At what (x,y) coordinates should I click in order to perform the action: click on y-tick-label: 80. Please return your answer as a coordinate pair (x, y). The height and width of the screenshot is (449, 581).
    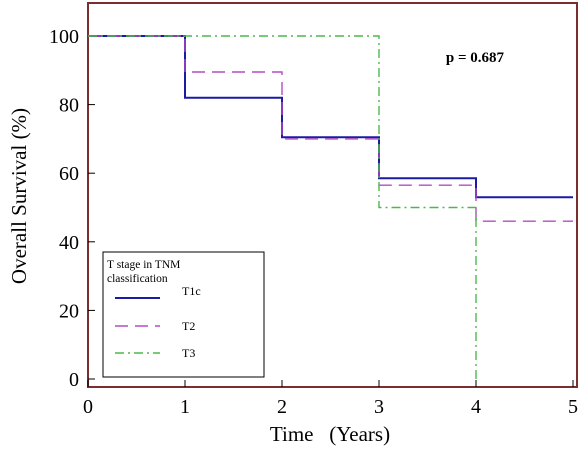
    Looking at the image, I should click on (69, 106).